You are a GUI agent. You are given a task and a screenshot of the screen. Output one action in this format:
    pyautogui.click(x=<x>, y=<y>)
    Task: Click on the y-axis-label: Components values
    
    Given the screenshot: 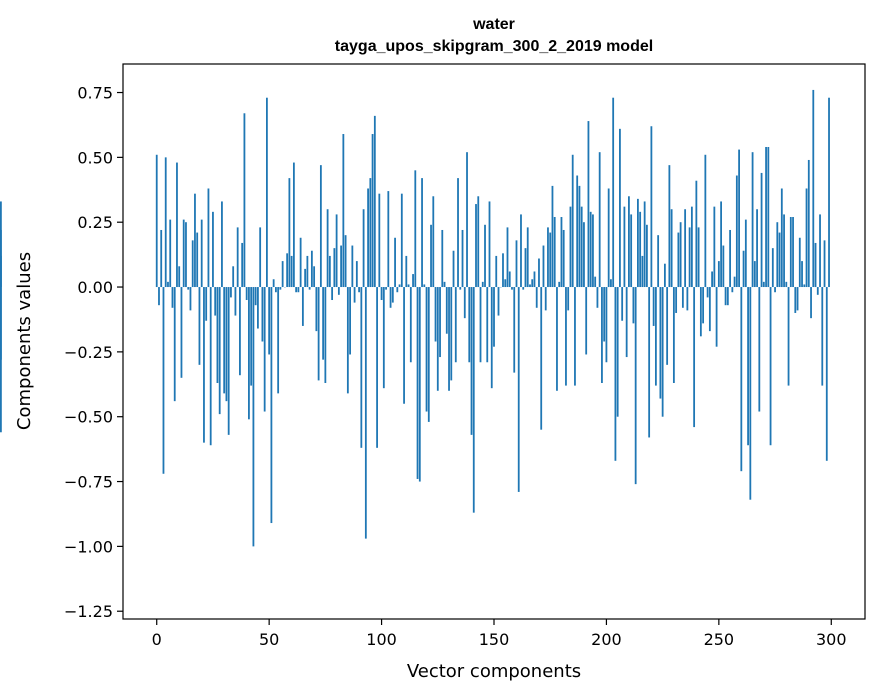 What is the action you would take?
    pyautogui.click(x=24, y=341)
    